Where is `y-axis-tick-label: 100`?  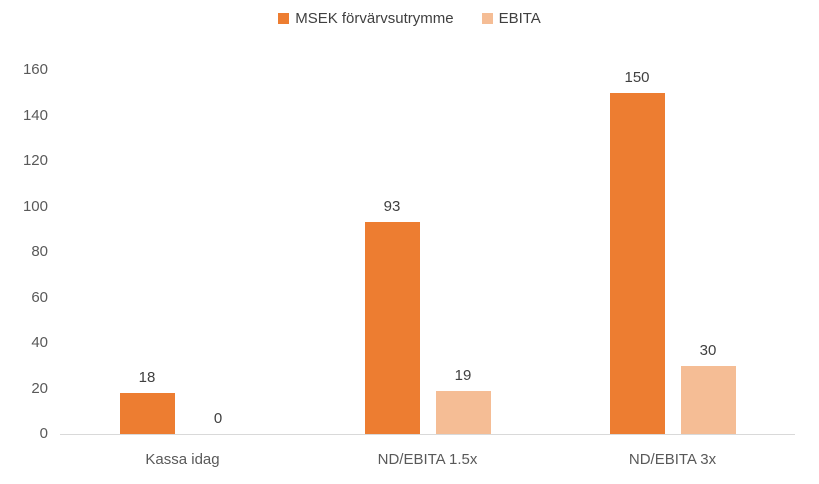
y-axis-tick-label: 100 is located at coordinates (35, 206).